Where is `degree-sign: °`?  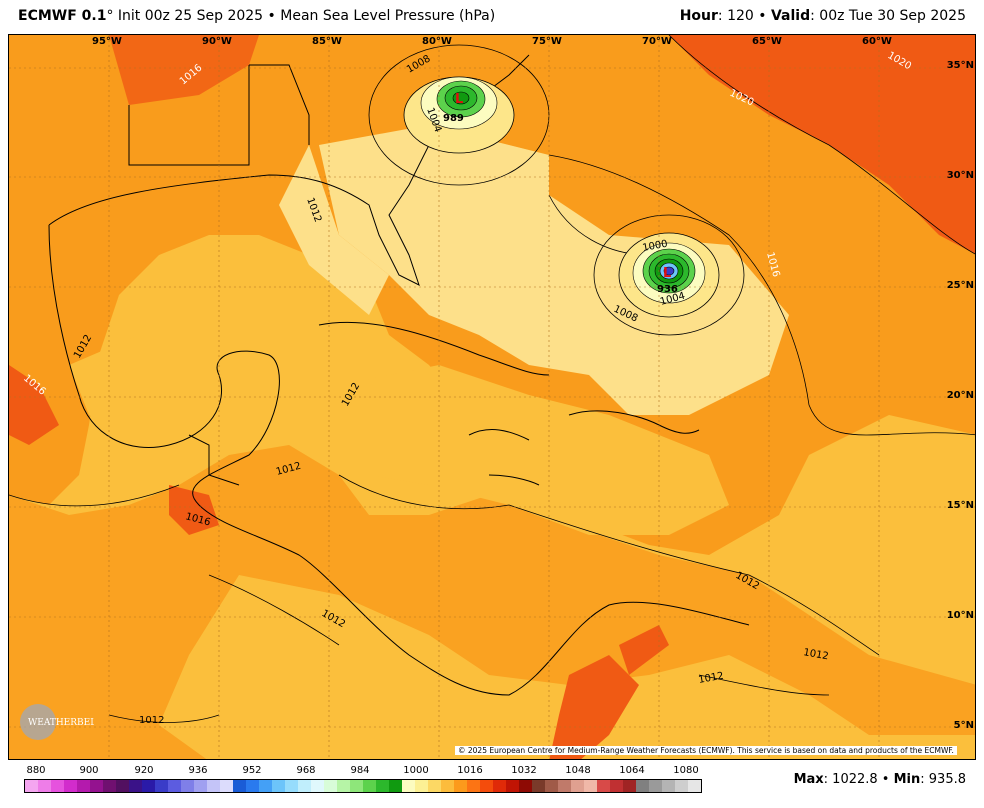
degree-sign: ° is located at coordinates (110, 16).